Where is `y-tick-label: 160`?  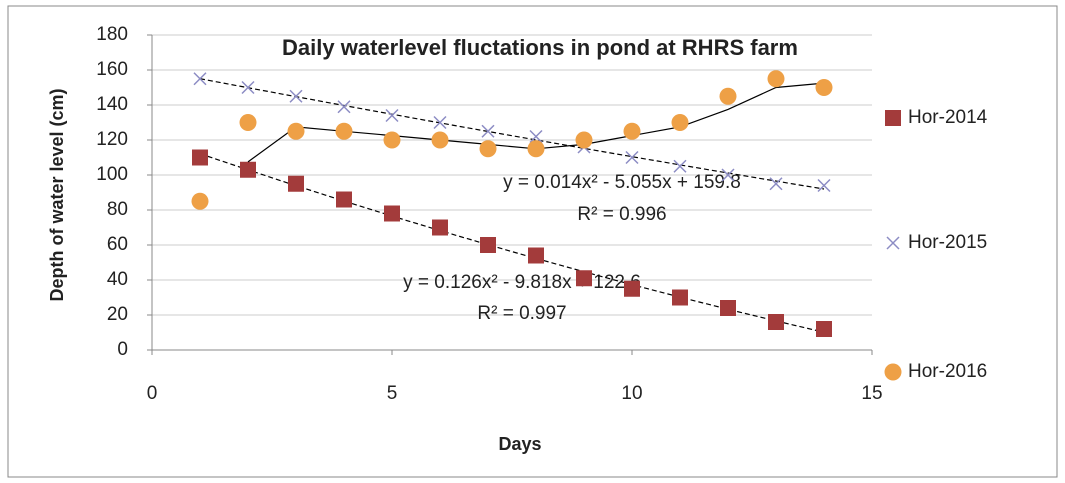 y-tick-label: 160 is located at coordinates (112, 69).